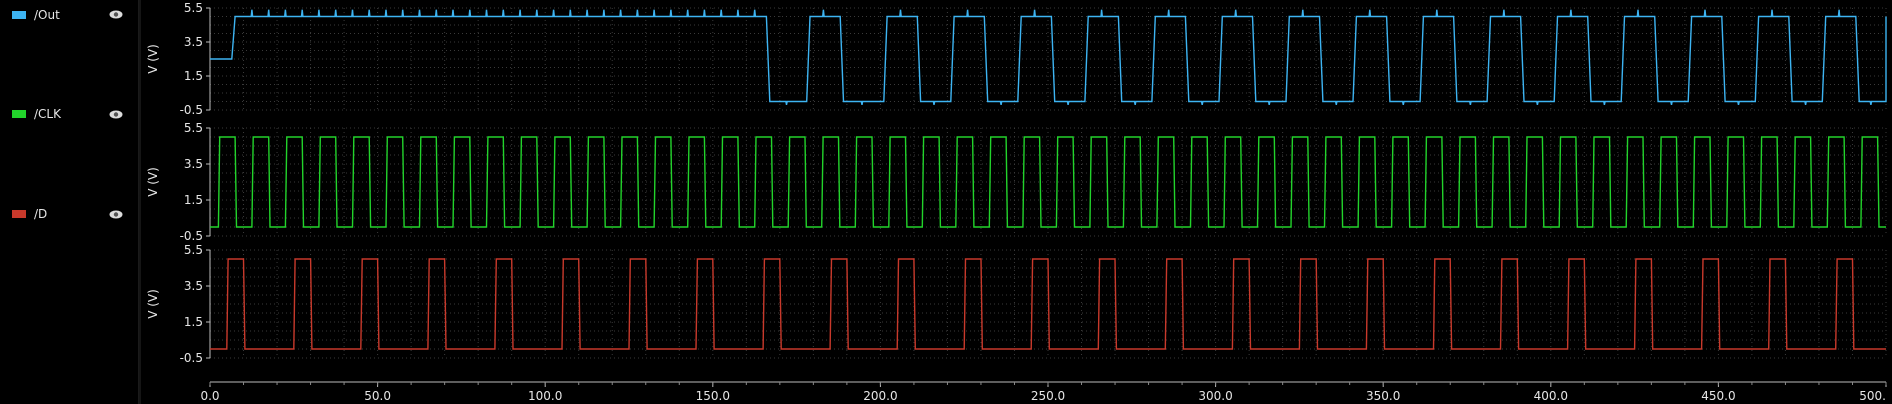  What do you see at coordinates (29, 214) in the screenshot?
I see `legend-item-d: /D` at bounding box center [29, 214].